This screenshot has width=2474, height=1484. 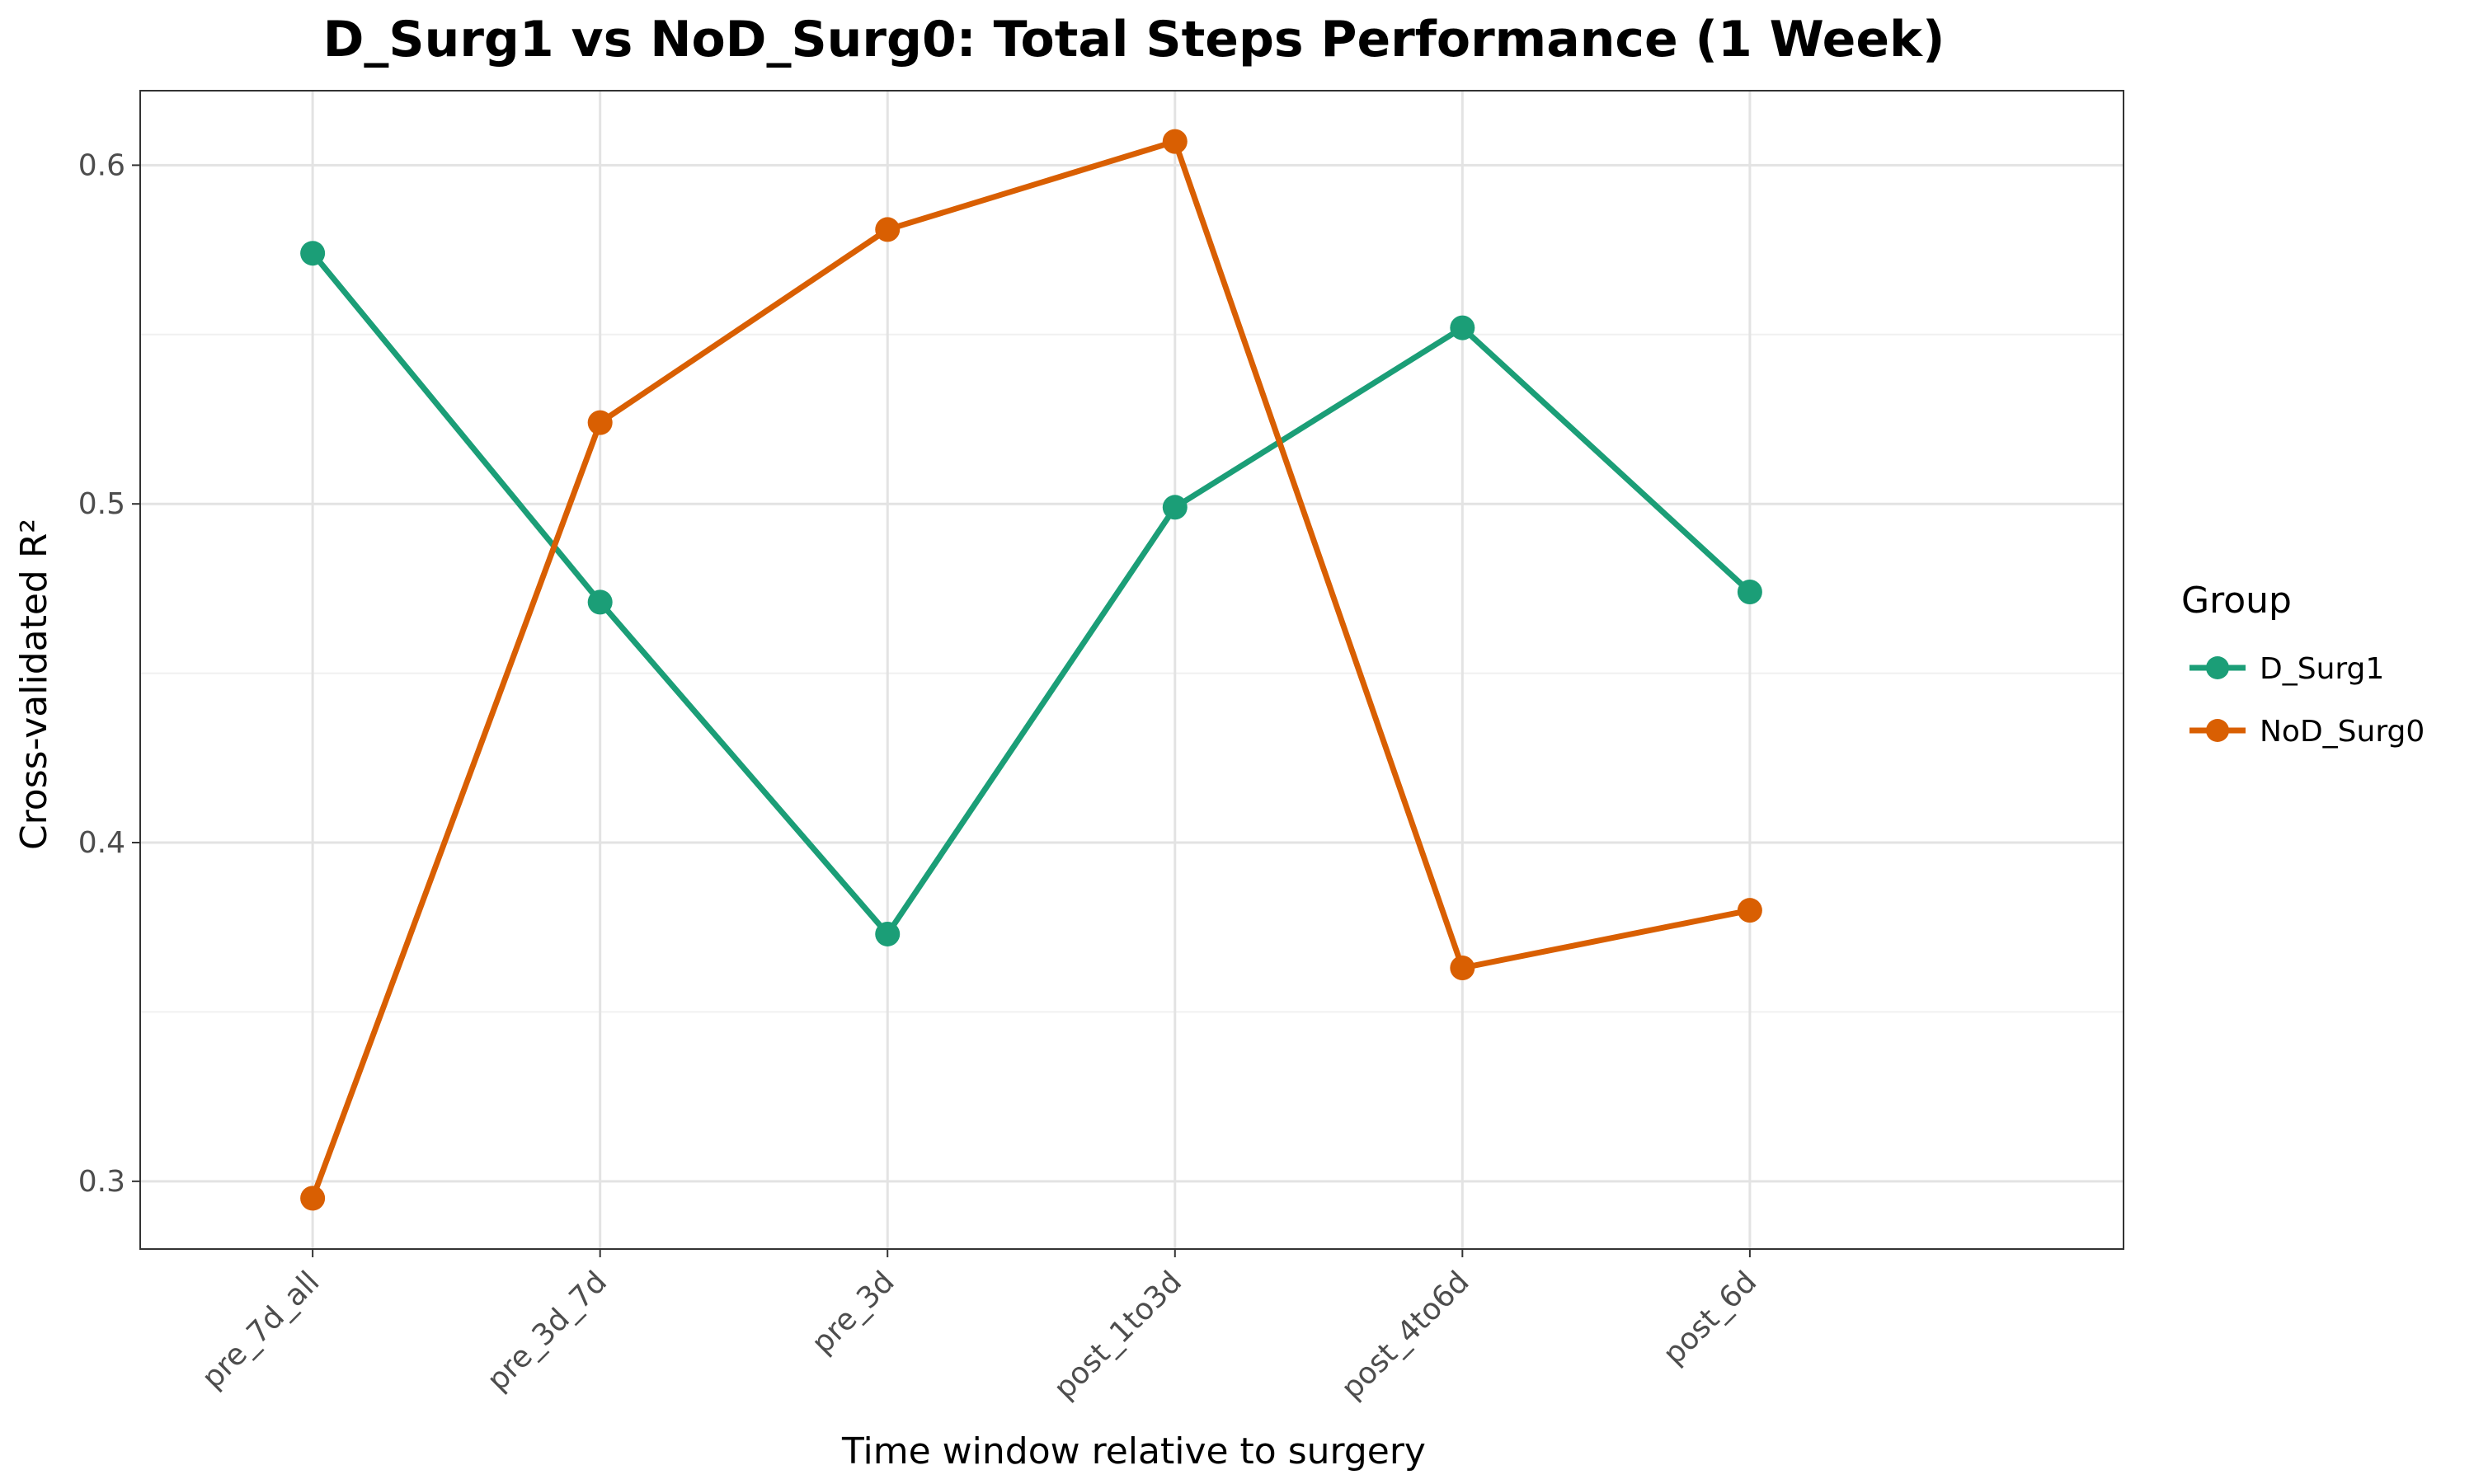 What do you see at coordinates (2307, 700) in the screenshot?
I see `legend-items: D_Surg1 NoD_Surg0` at bounding box center [2307, 700].